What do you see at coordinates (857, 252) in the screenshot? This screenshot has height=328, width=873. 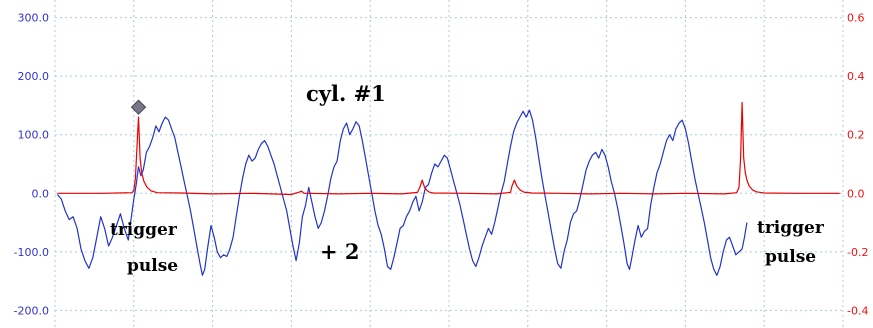 I see `right-tick-label: -0.2` at bounding box center [857, 252].